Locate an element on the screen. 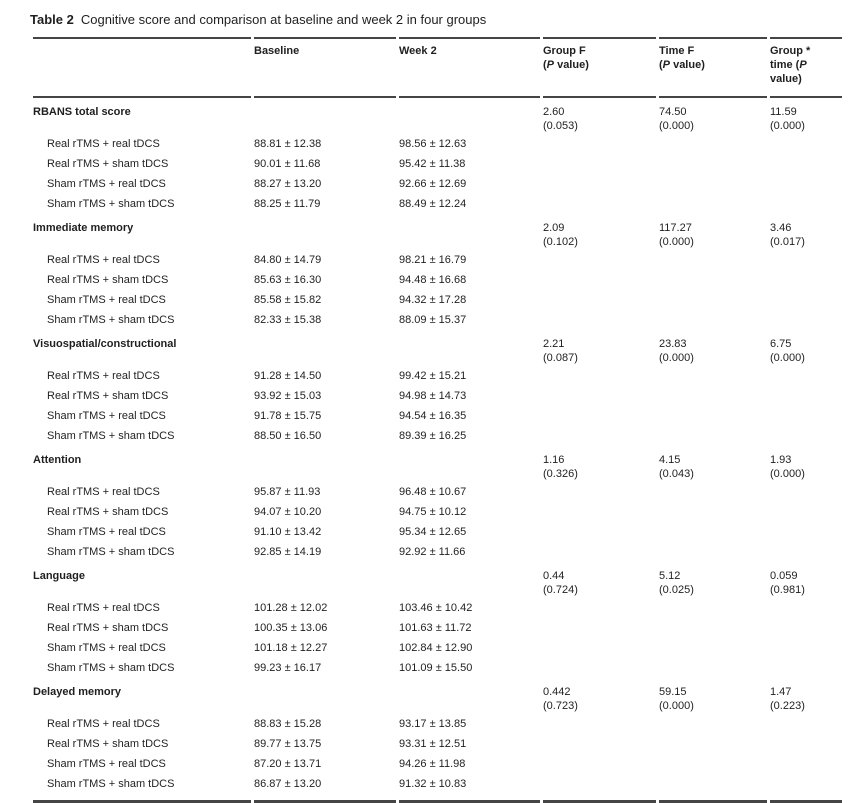 This screenshot has width=850, height=803. section-name: RBANS total score is located at coordinates (82, 112).